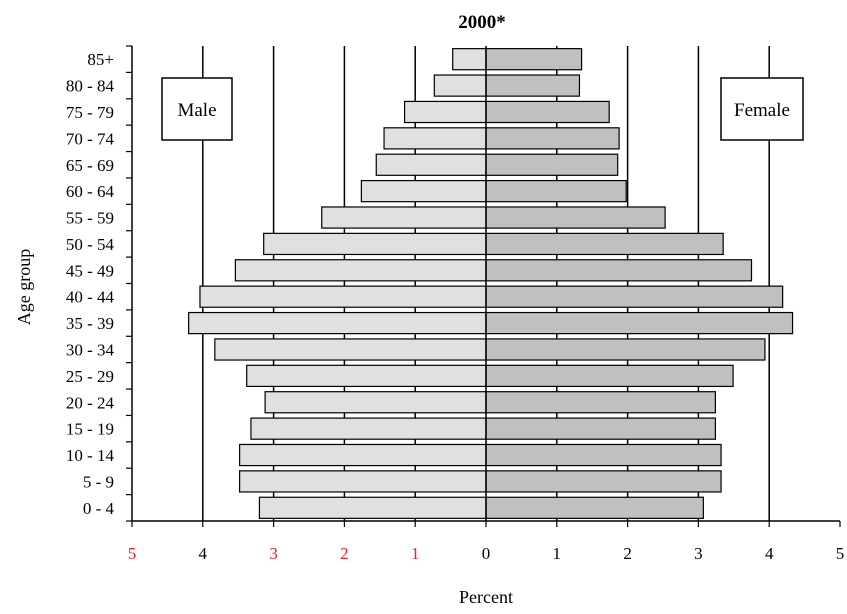 Image resolution: width=847 pixels, height=614 pixels. What do you see at coordinates (90, 244) in the screenshot?
I see `category-label: 50 - 54` at bounding box center [90, 244].